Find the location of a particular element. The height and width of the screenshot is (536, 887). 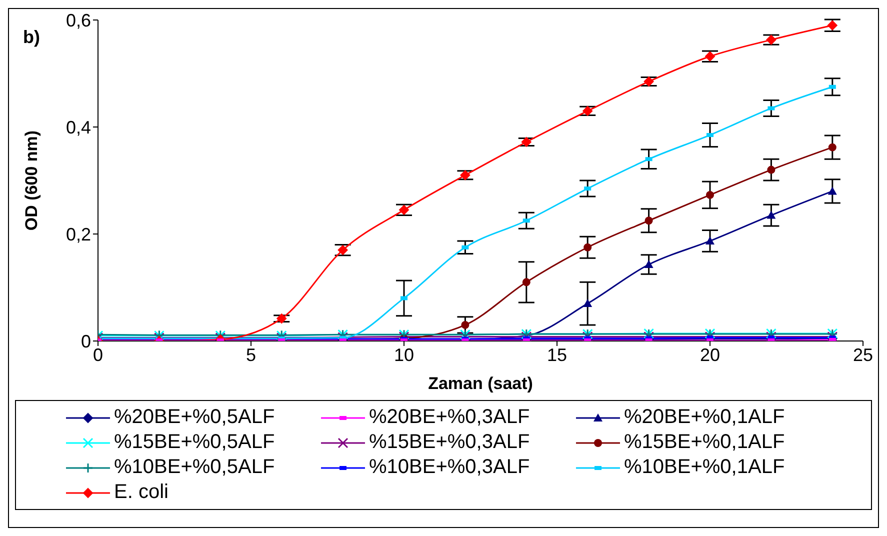

x-tick-label: 10 is located at coordinates (404, 354).